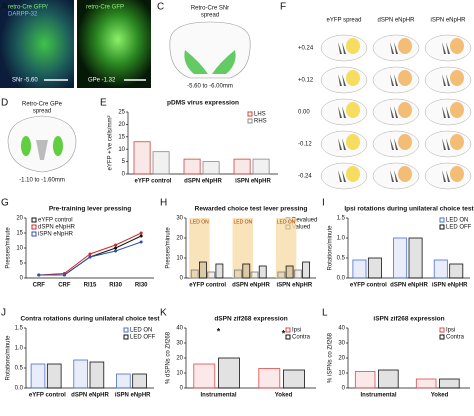 This screenshot has width=474, height=416. I want to click on brain-d, so click(42, 144).